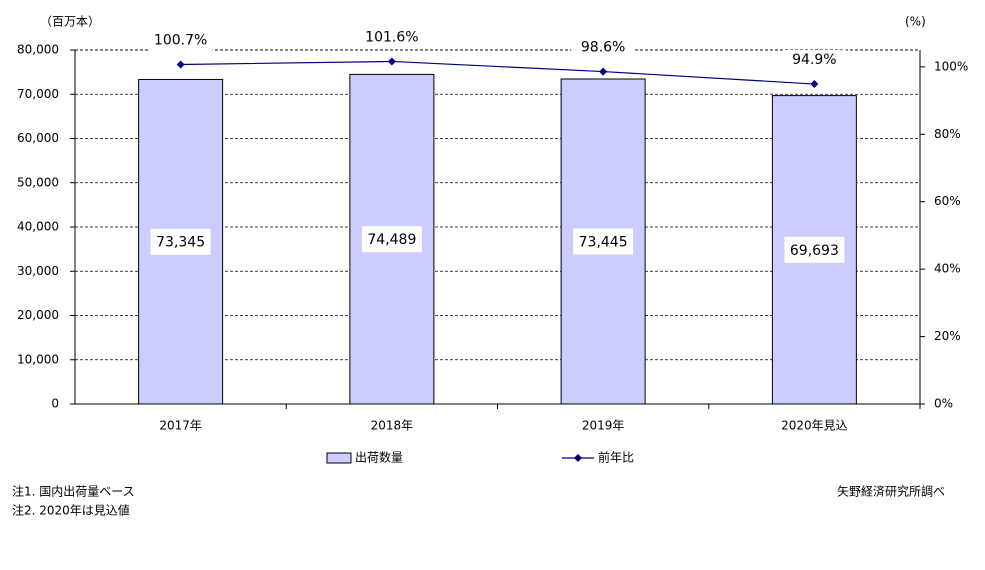  Describe the element at coordinates (38, 94) in the screenshot. I see `y-tick-label: 70,000` at that location.